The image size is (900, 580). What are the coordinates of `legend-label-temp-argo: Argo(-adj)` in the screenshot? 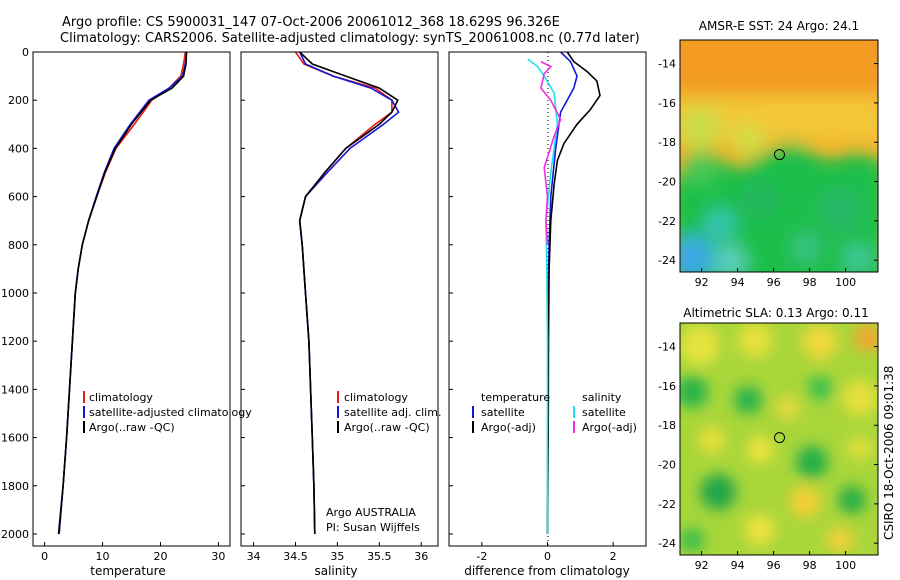 It's located at (508, 427).